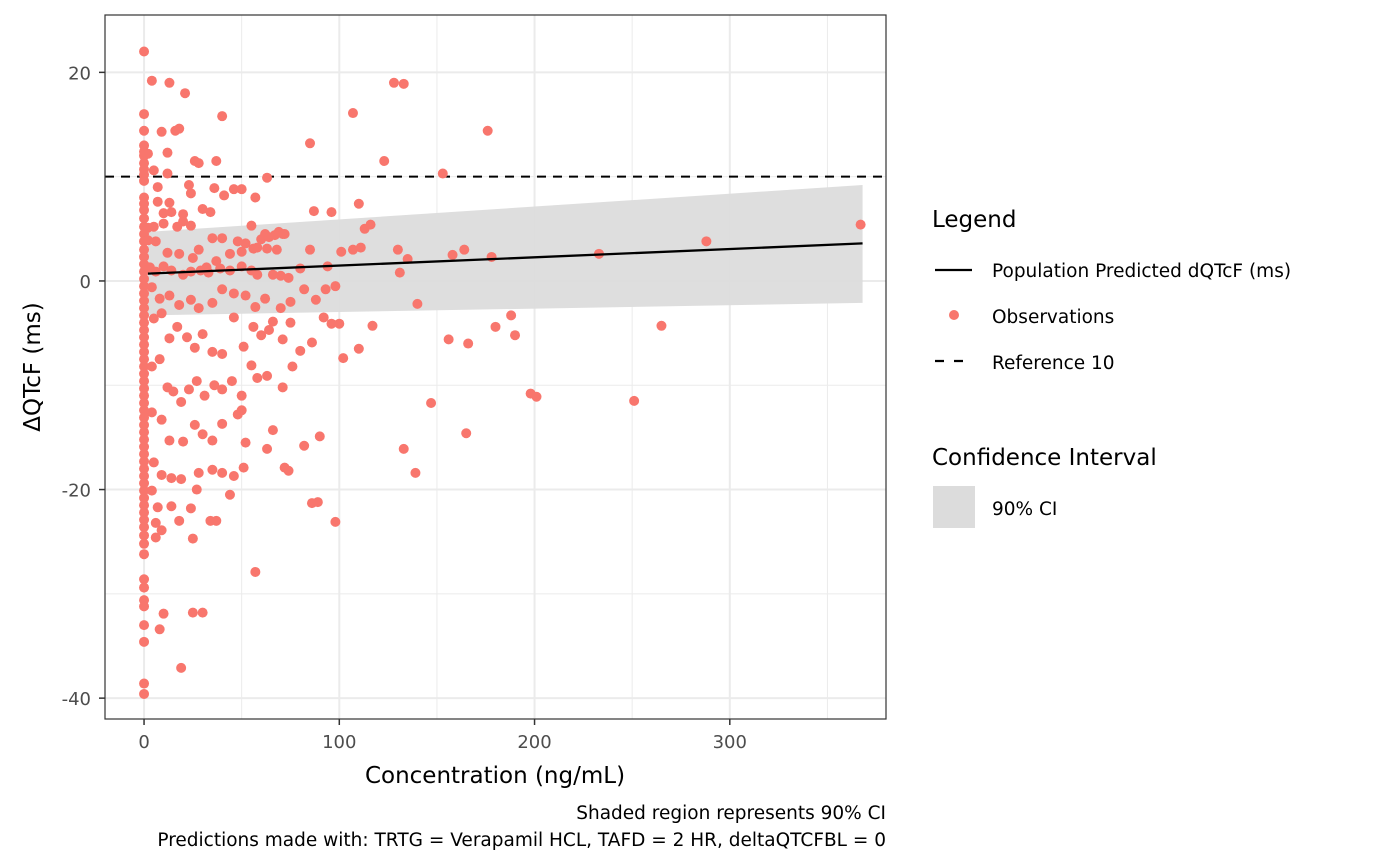  What do you see at coordinates (495, 776) in the screenshot?
I see `x-axis-title: Concentration (ng/mL)` at bounding box center [495, 776].